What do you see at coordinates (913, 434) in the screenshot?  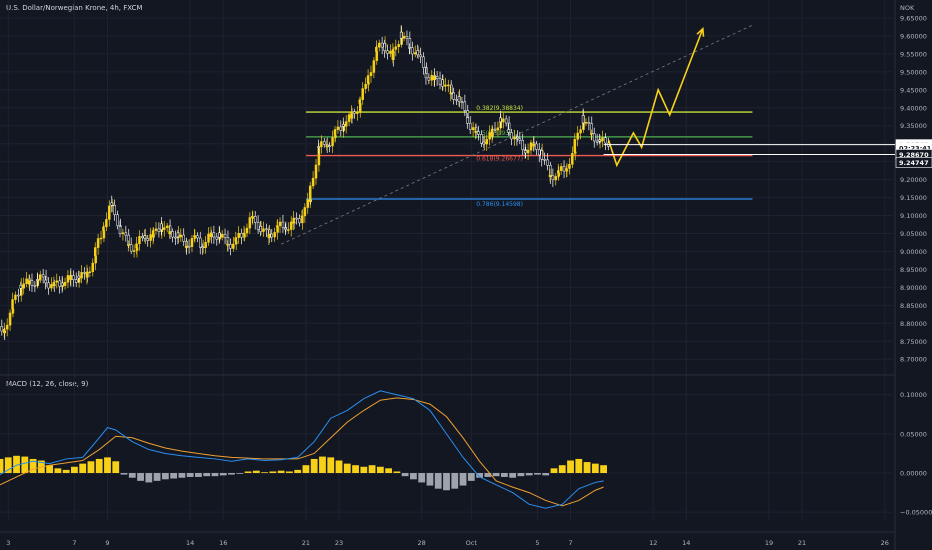 I see `macd-tick-label: 0.05000` at bounding box center [913, 434].